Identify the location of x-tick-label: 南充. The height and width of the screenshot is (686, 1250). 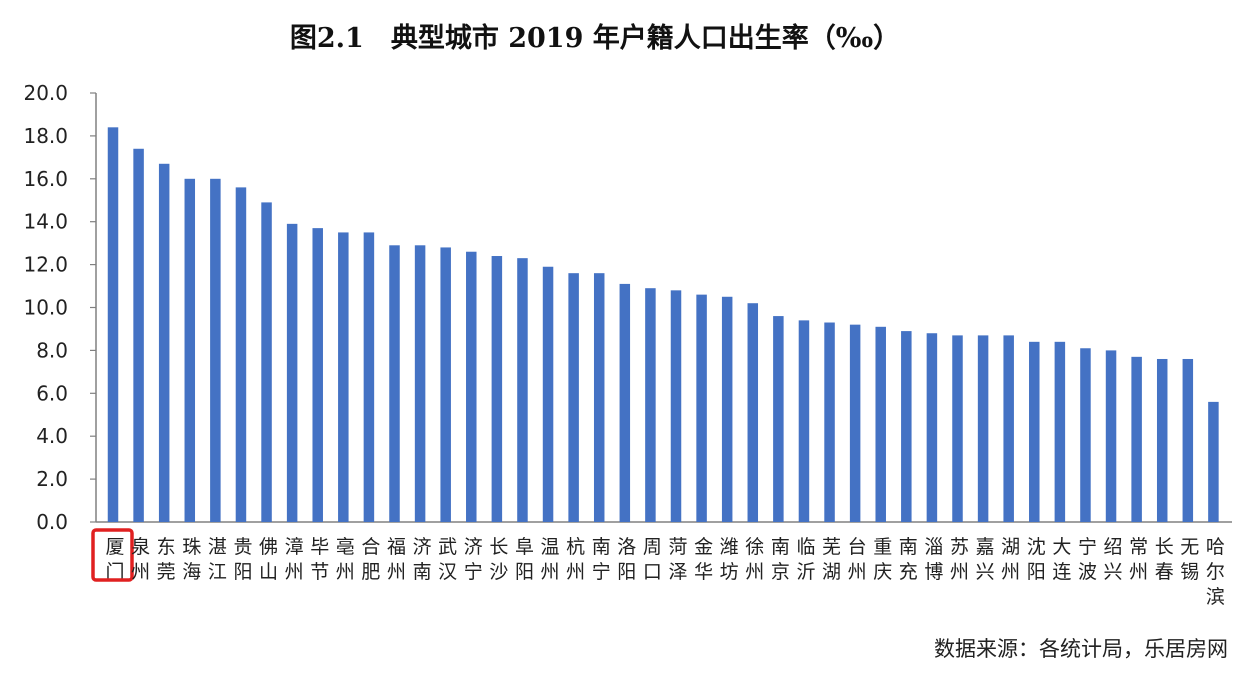
(908, 559).